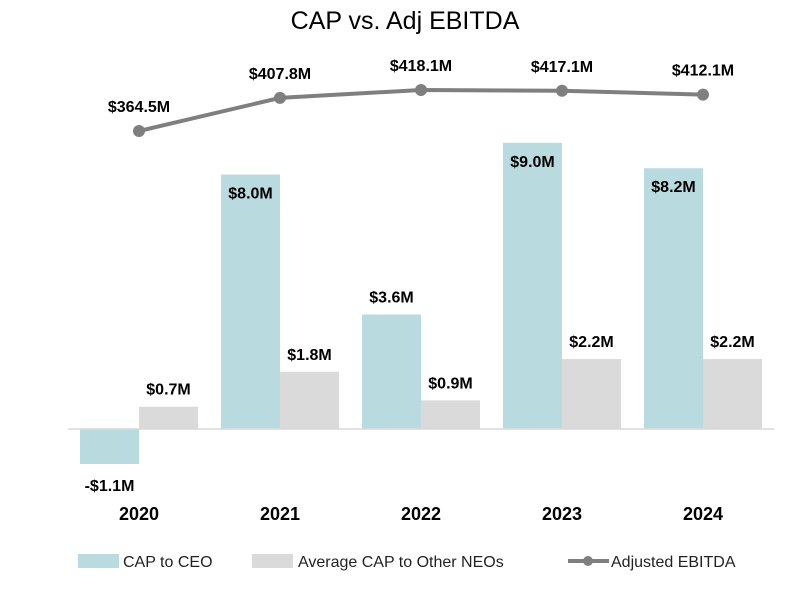  I want to click on data-label-cap-ceo-2020: -$1.1M, so click(110, 486).